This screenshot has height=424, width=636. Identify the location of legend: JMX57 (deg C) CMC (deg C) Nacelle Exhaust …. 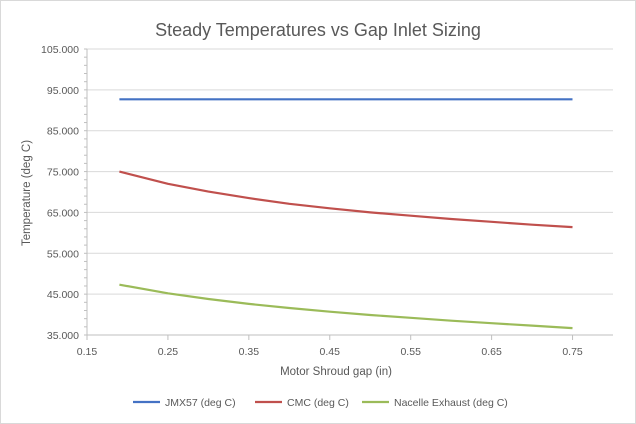
(320, 403).